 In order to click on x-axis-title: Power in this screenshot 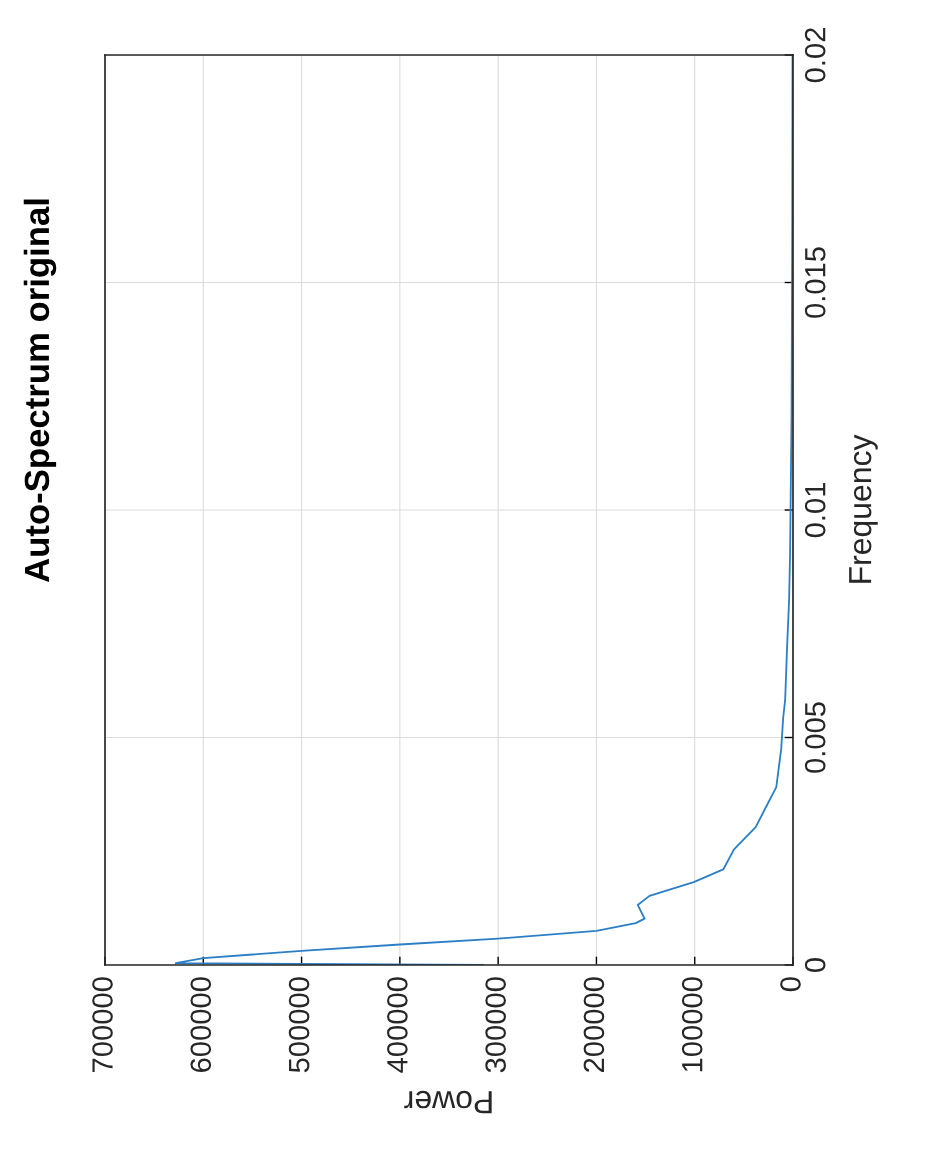, I will do `click(448, 1102)`.